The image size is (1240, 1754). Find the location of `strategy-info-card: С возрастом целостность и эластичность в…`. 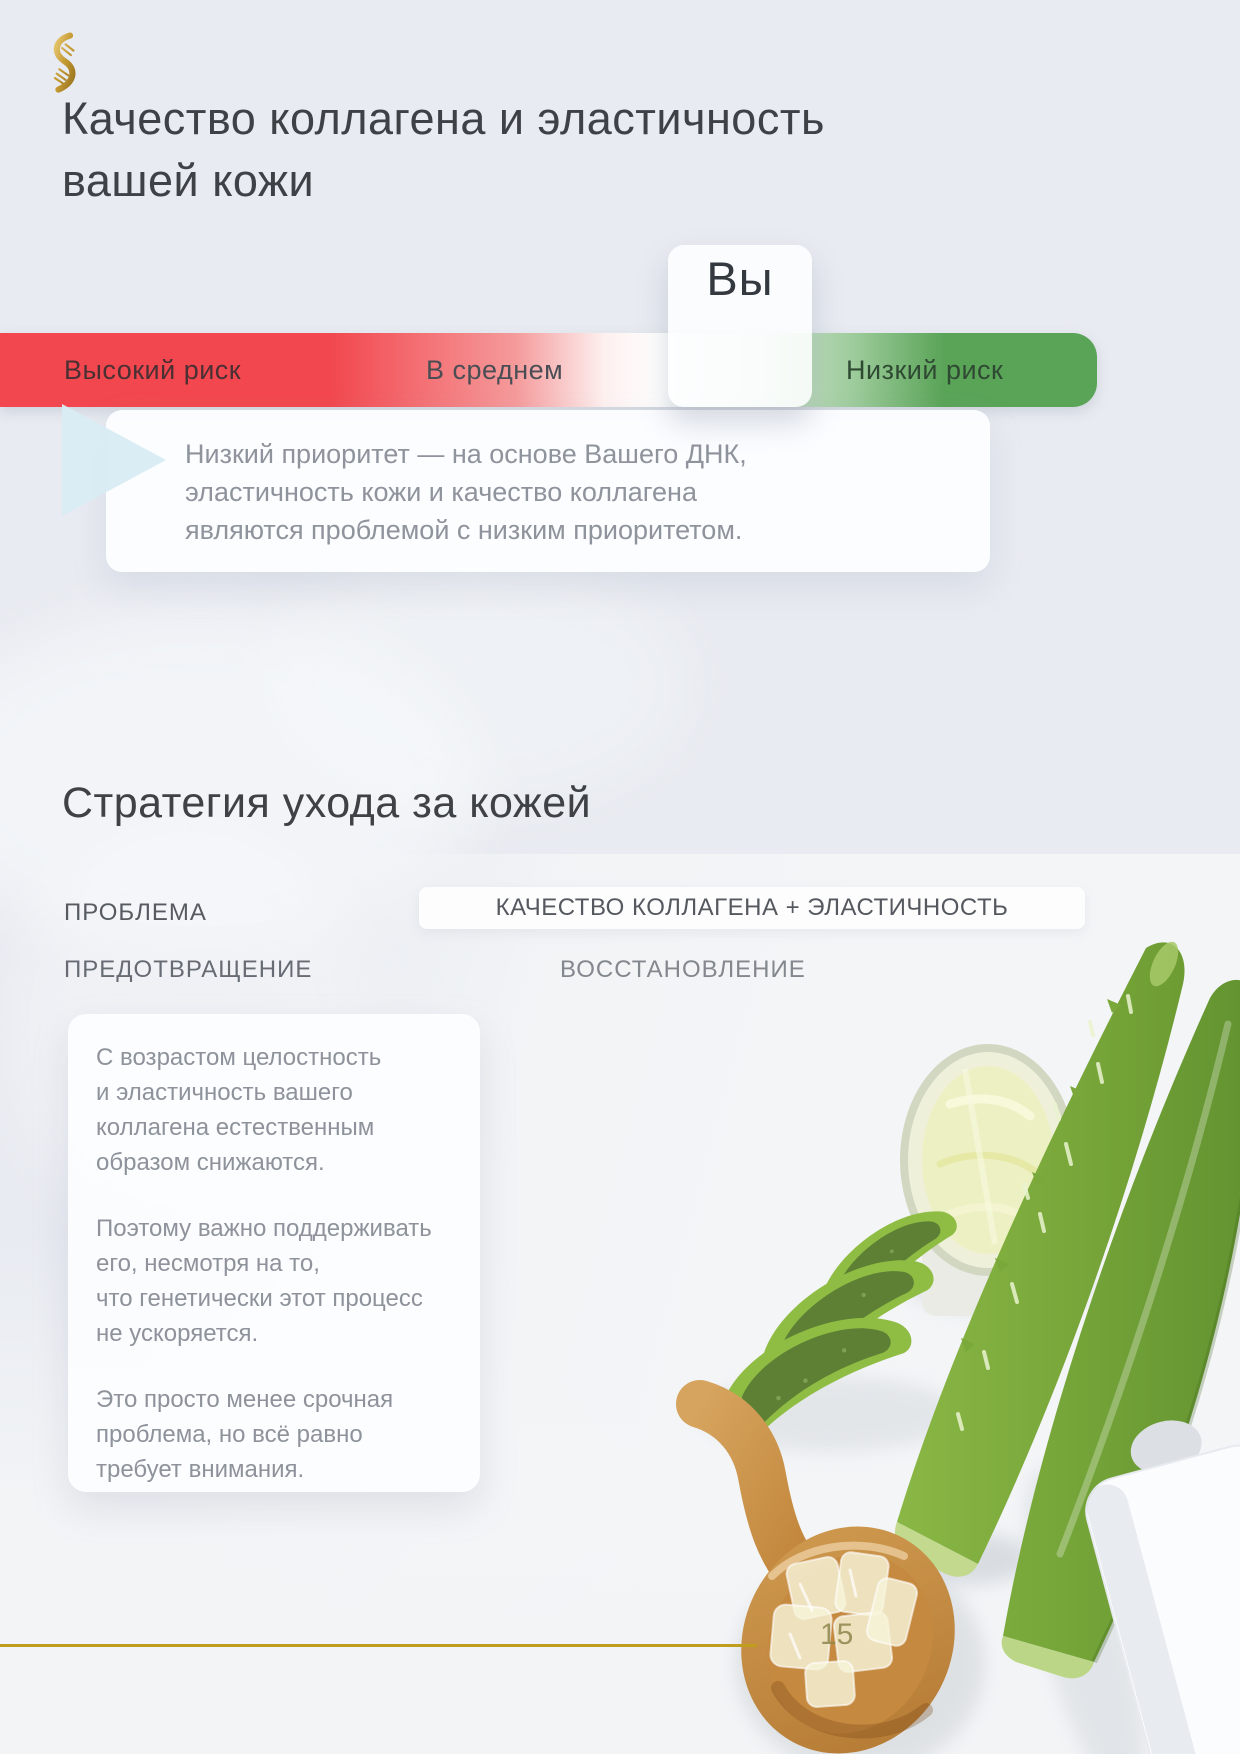

strategy-info-card: С возрастом целостность и эластичность в… is located at coordinates (274, 1253).